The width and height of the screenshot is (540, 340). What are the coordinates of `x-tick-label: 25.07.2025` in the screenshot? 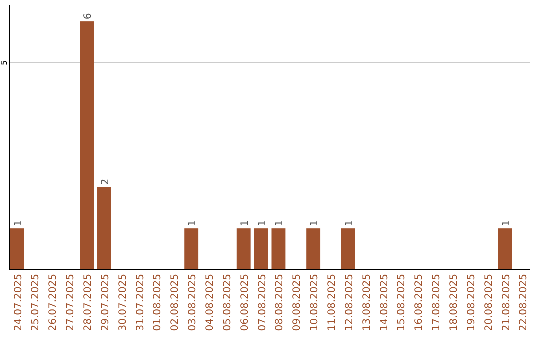 It's located at (36, 303).